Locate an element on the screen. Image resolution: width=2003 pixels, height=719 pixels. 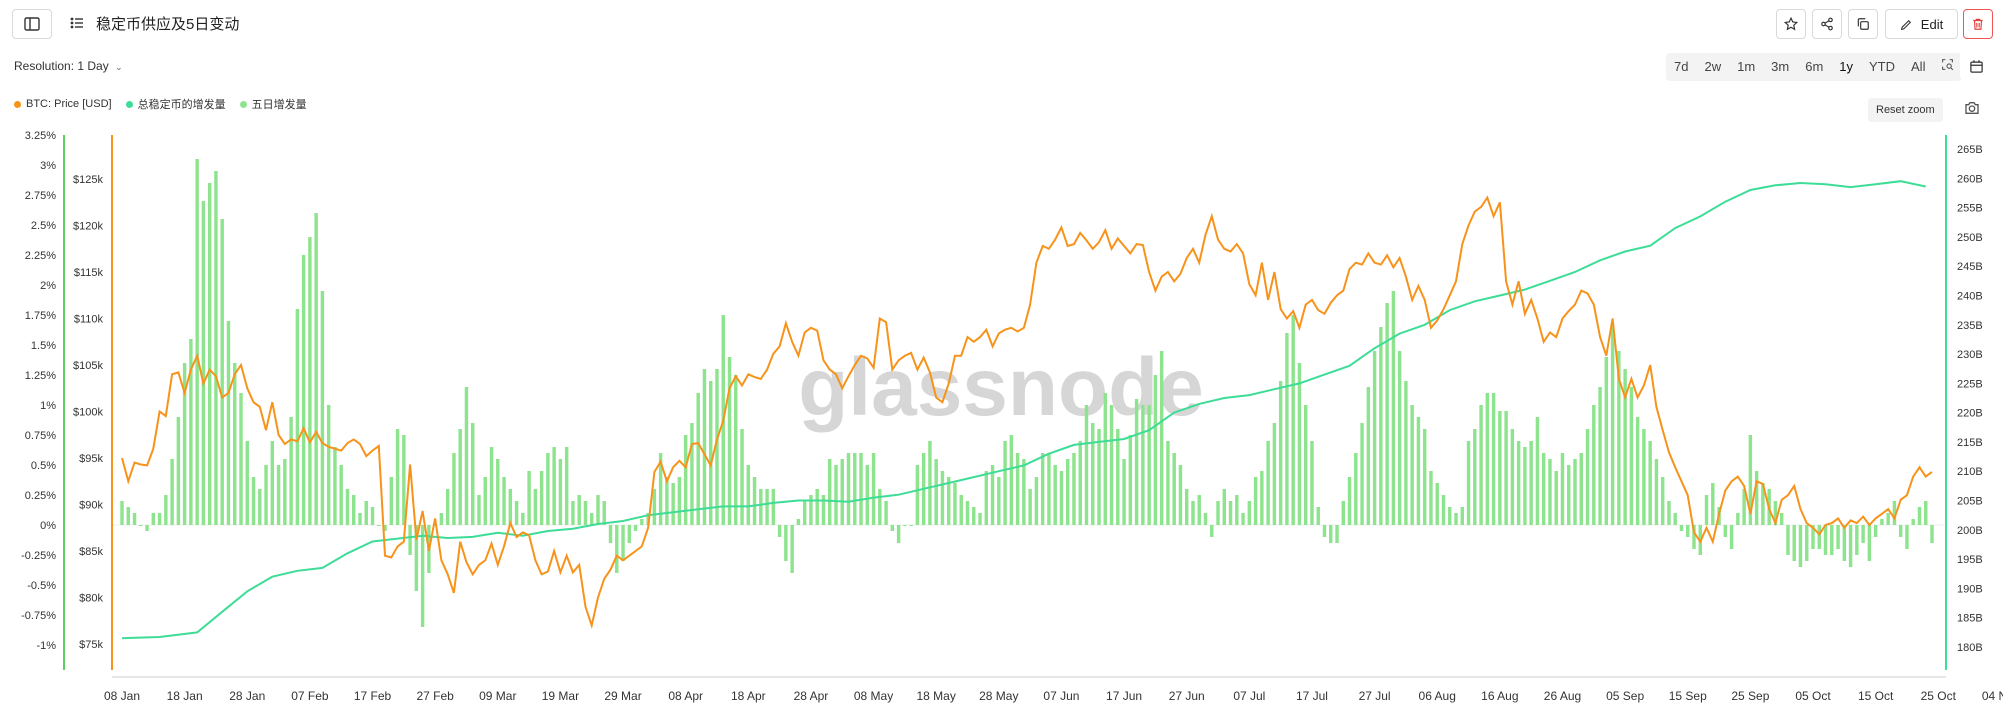
supply-tick-label: 210B is located at coordinates (1970, 472).